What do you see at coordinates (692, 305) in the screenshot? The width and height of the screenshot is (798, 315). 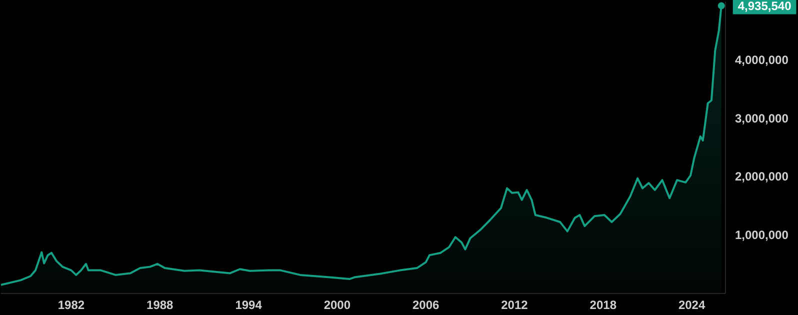 I see `x-tick-label: 2024` at bounding box center [692, 305].